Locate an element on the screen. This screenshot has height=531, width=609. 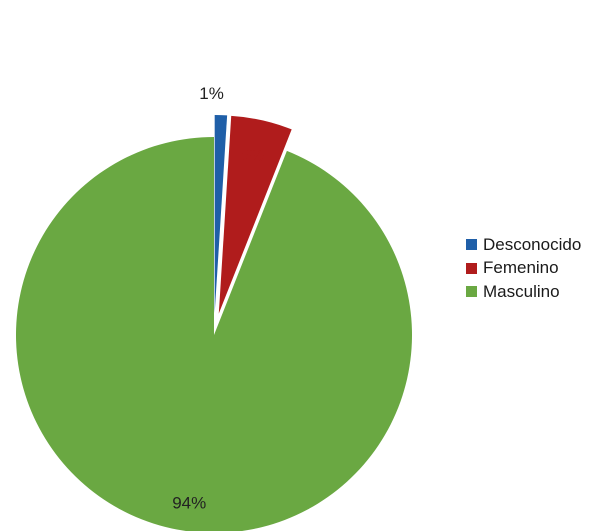
legend-label-masculino: Masculino is located at coordinates (521, 291).